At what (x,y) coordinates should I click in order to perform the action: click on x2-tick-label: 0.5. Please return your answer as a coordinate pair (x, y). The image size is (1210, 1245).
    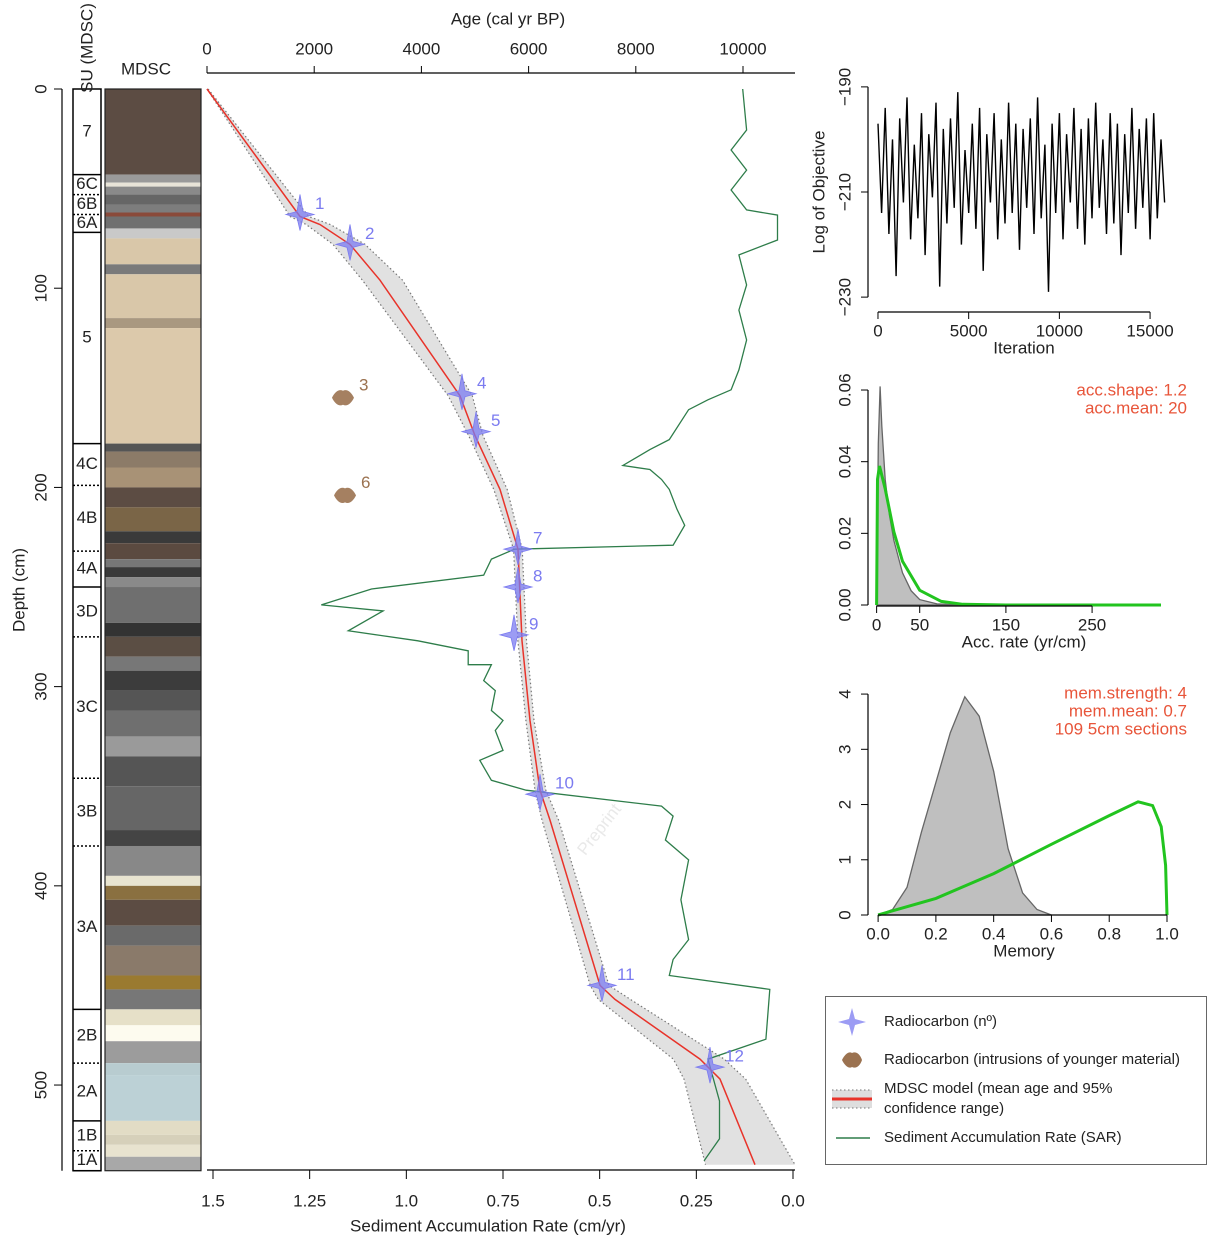
    Looking at the image, I should click on (600, 1200).